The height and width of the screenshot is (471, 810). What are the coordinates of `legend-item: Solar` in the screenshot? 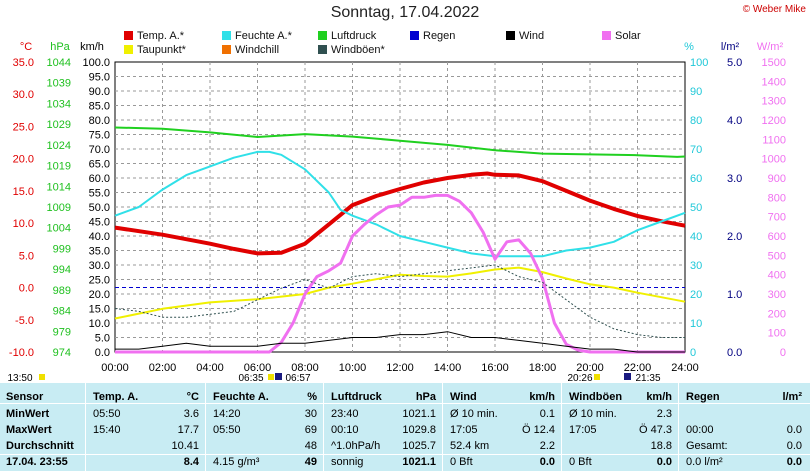 It's located at (621, 36).